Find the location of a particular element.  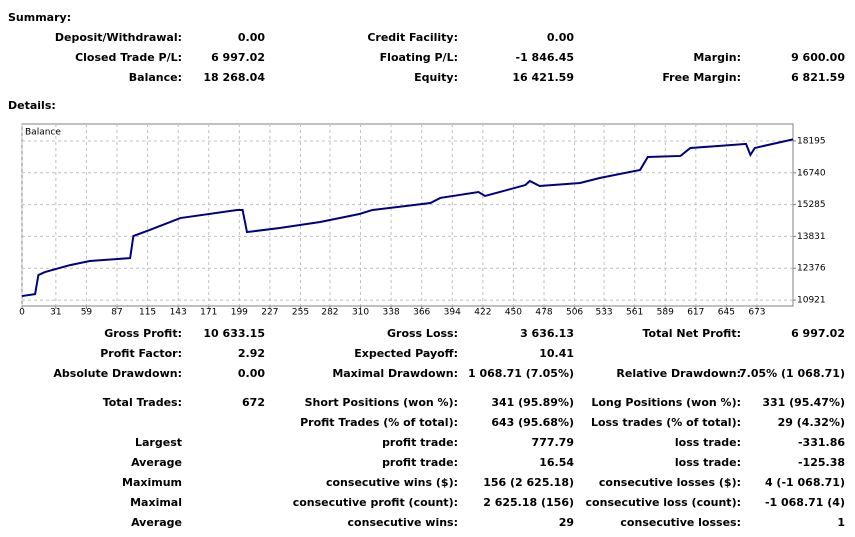

label: Gross Profit: is located at coordinates (143, 333).